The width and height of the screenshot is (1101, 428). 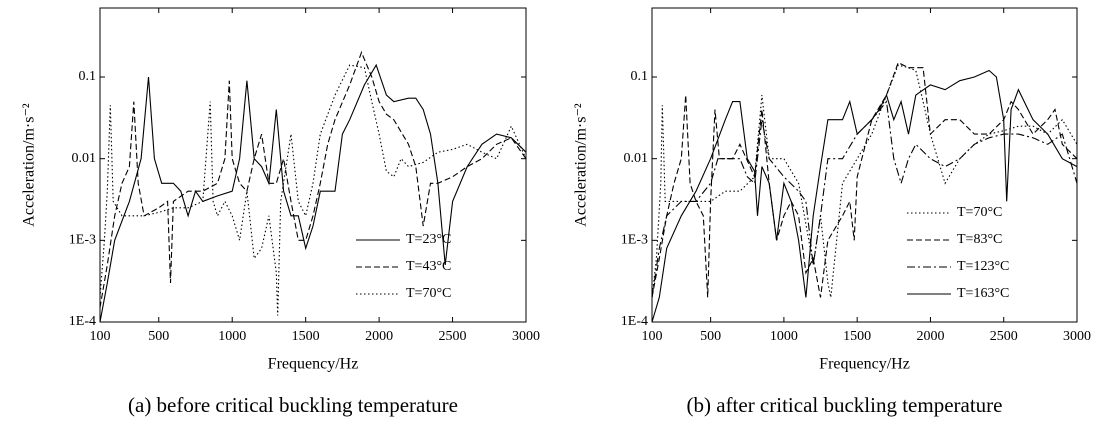 What do you see at coordinates (844, 405) in the screenshot?
I see `caption: (b) after critical buckling temperature` at bounding box center [844, 405].